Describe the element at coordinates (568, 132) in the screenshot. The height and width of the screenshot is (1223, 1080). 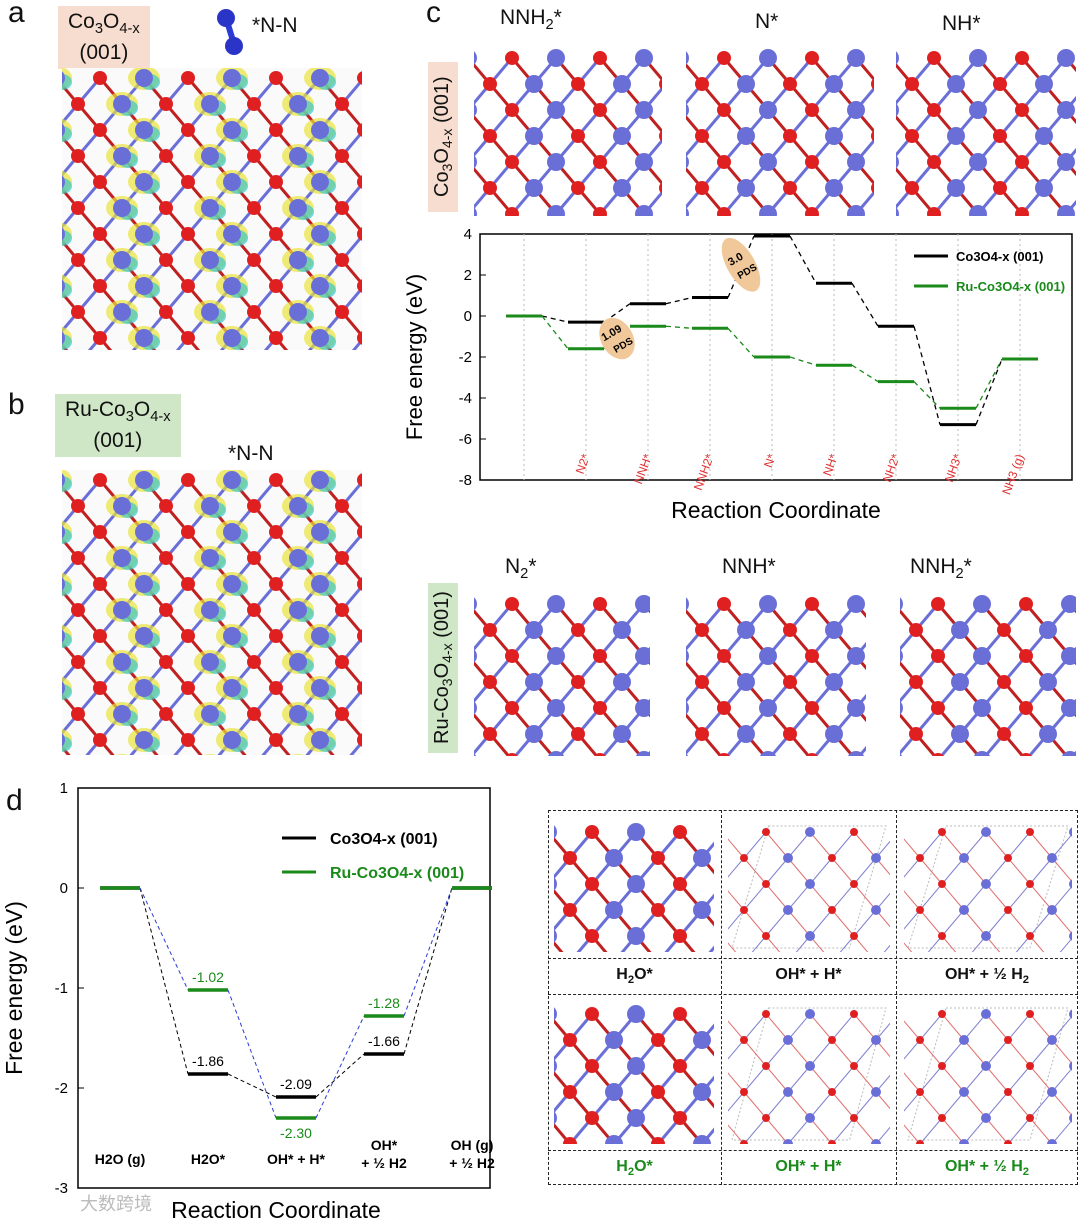
I see `structure-image-c1` at that location.